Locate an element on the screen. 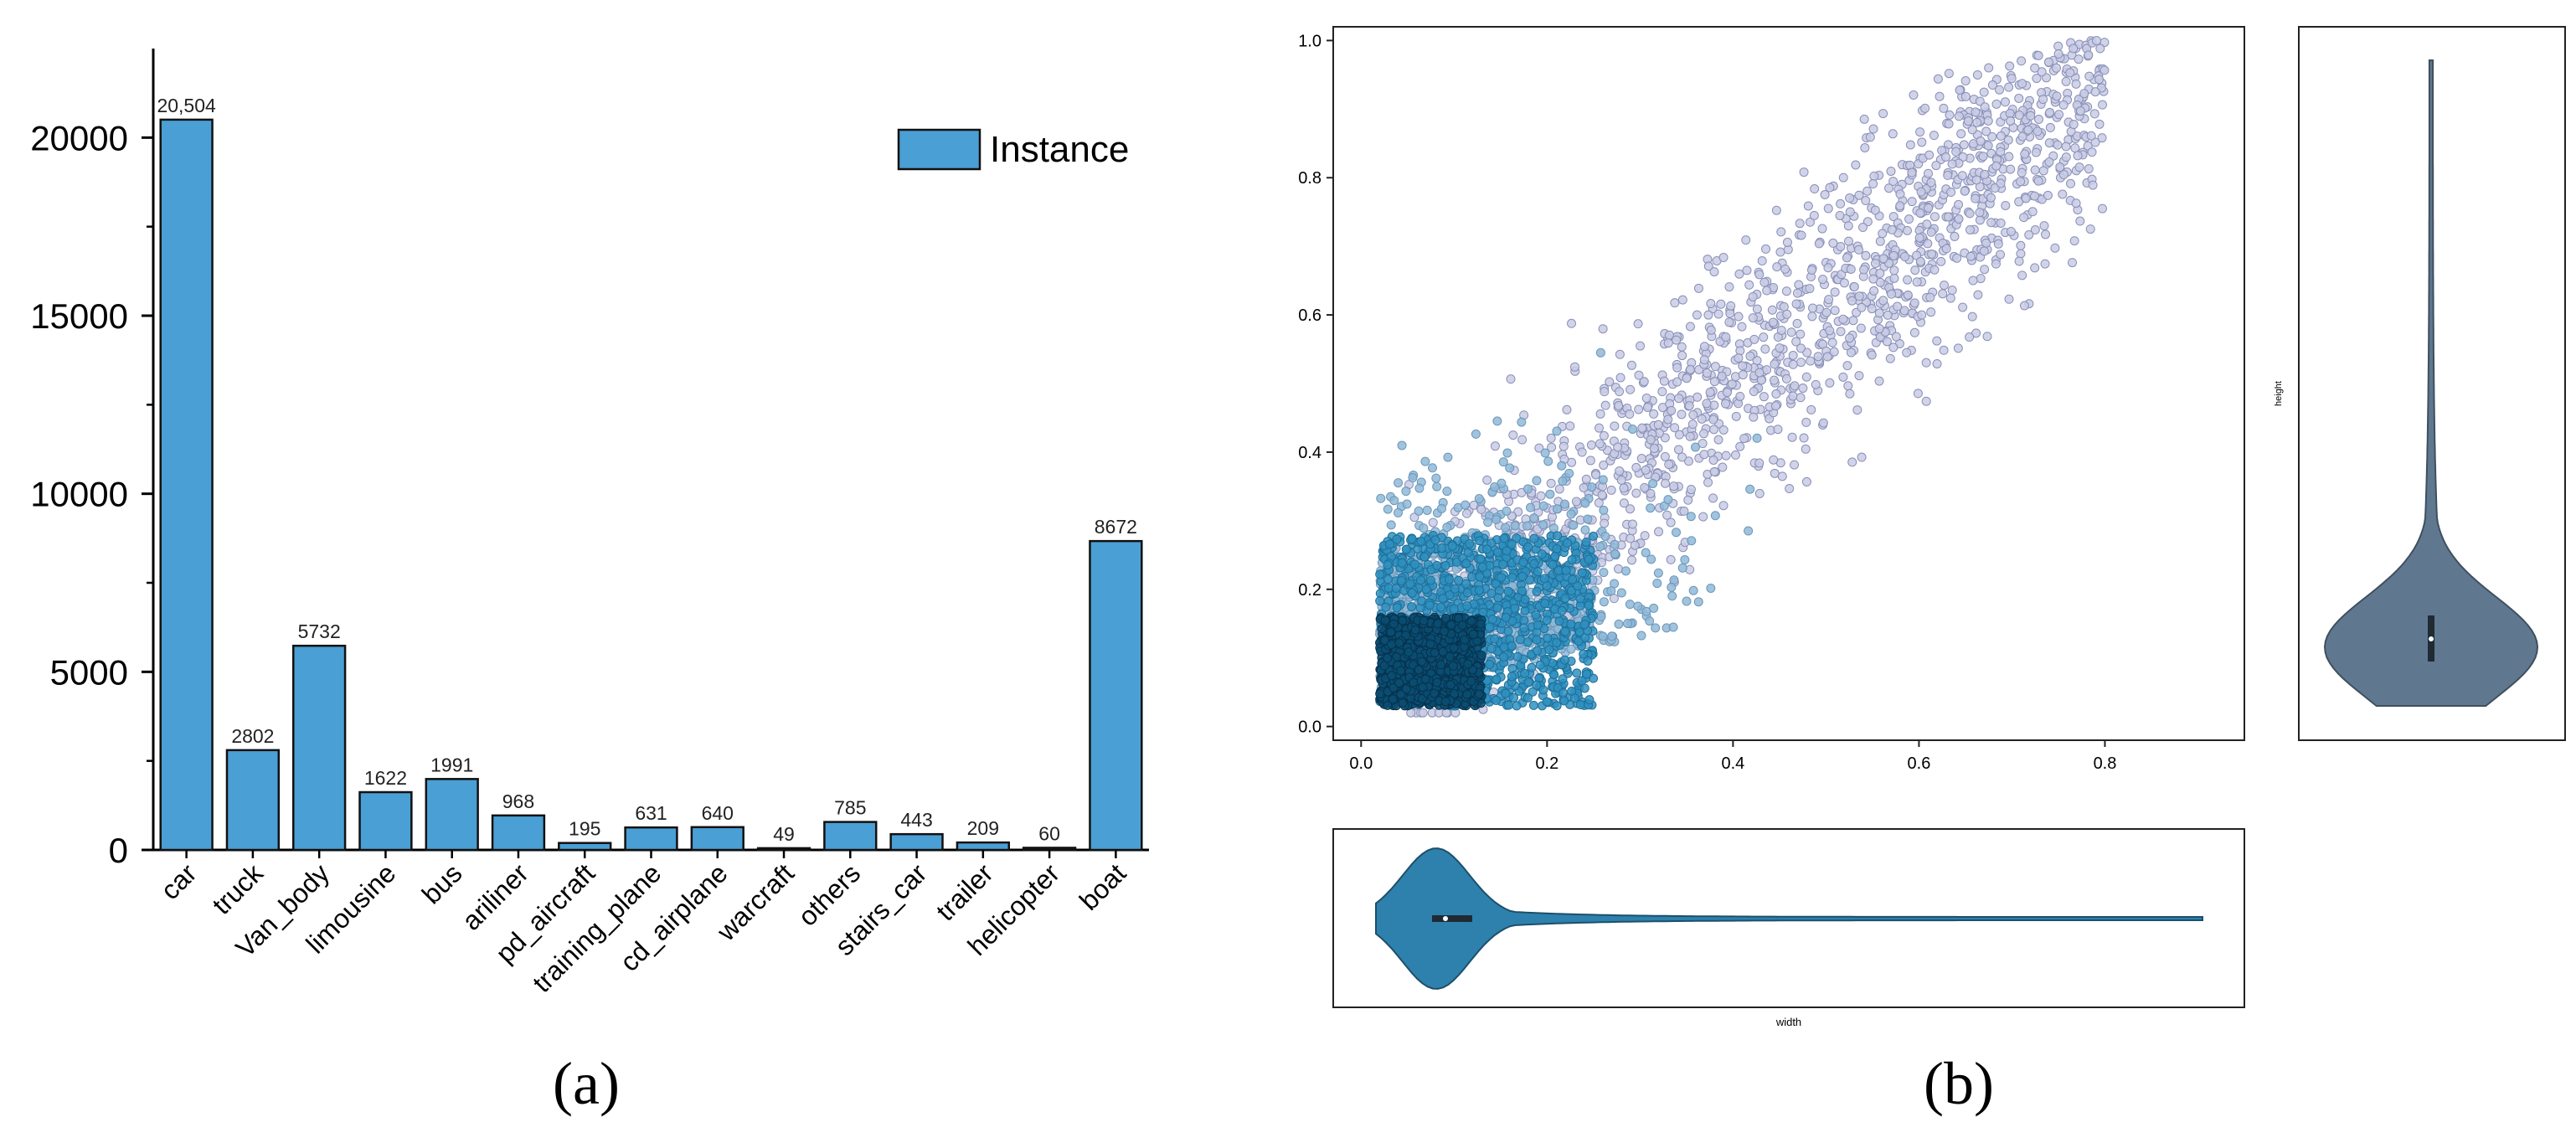 This screenshot has height=1143, width=2576. x-tick-label: 0.0 is located at coordinates (1361, 764).